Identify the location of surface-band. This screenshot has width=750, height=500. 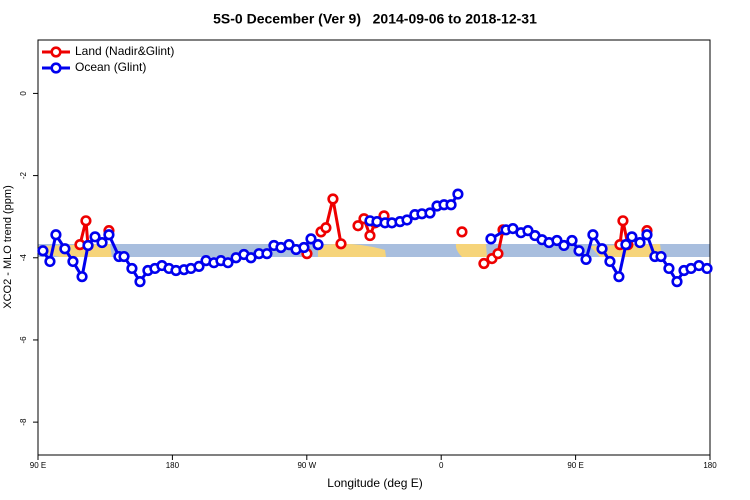
(374, 250).